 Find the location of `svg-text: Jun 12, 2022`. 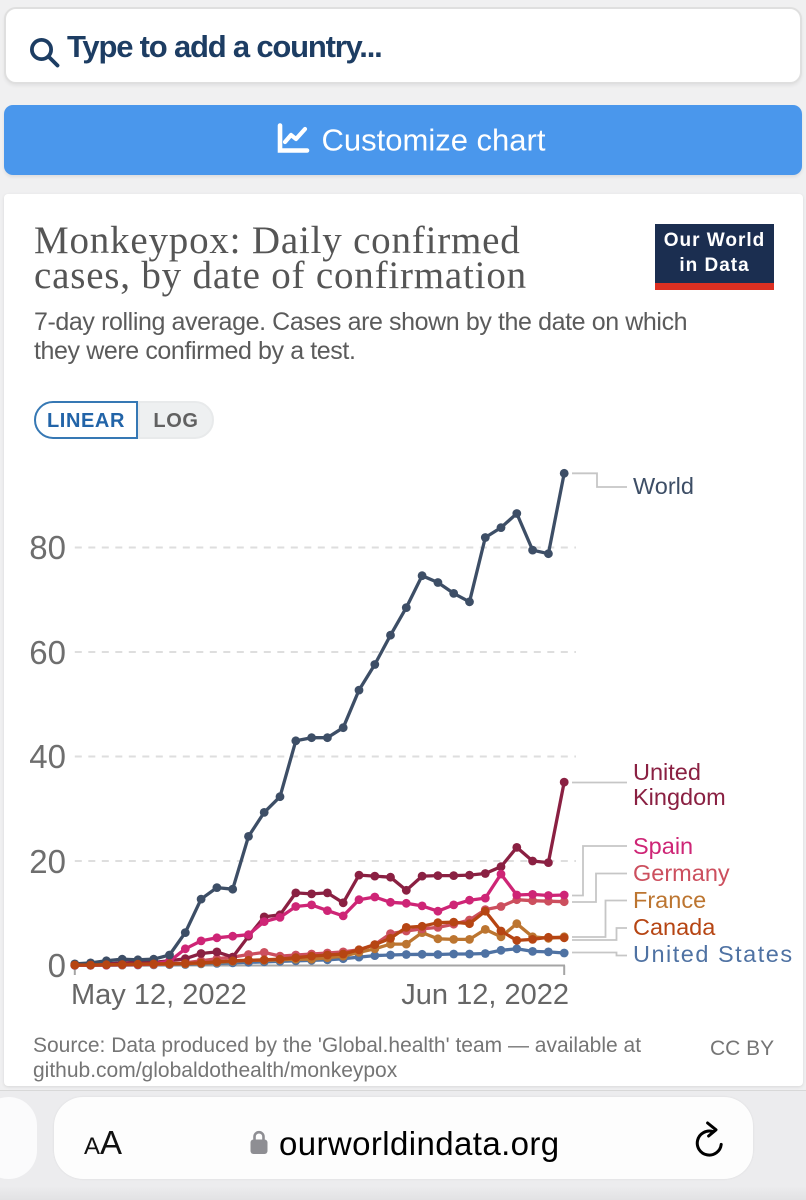

svg-text: Jun 12, 2022 is located at coordinates (485, 995).